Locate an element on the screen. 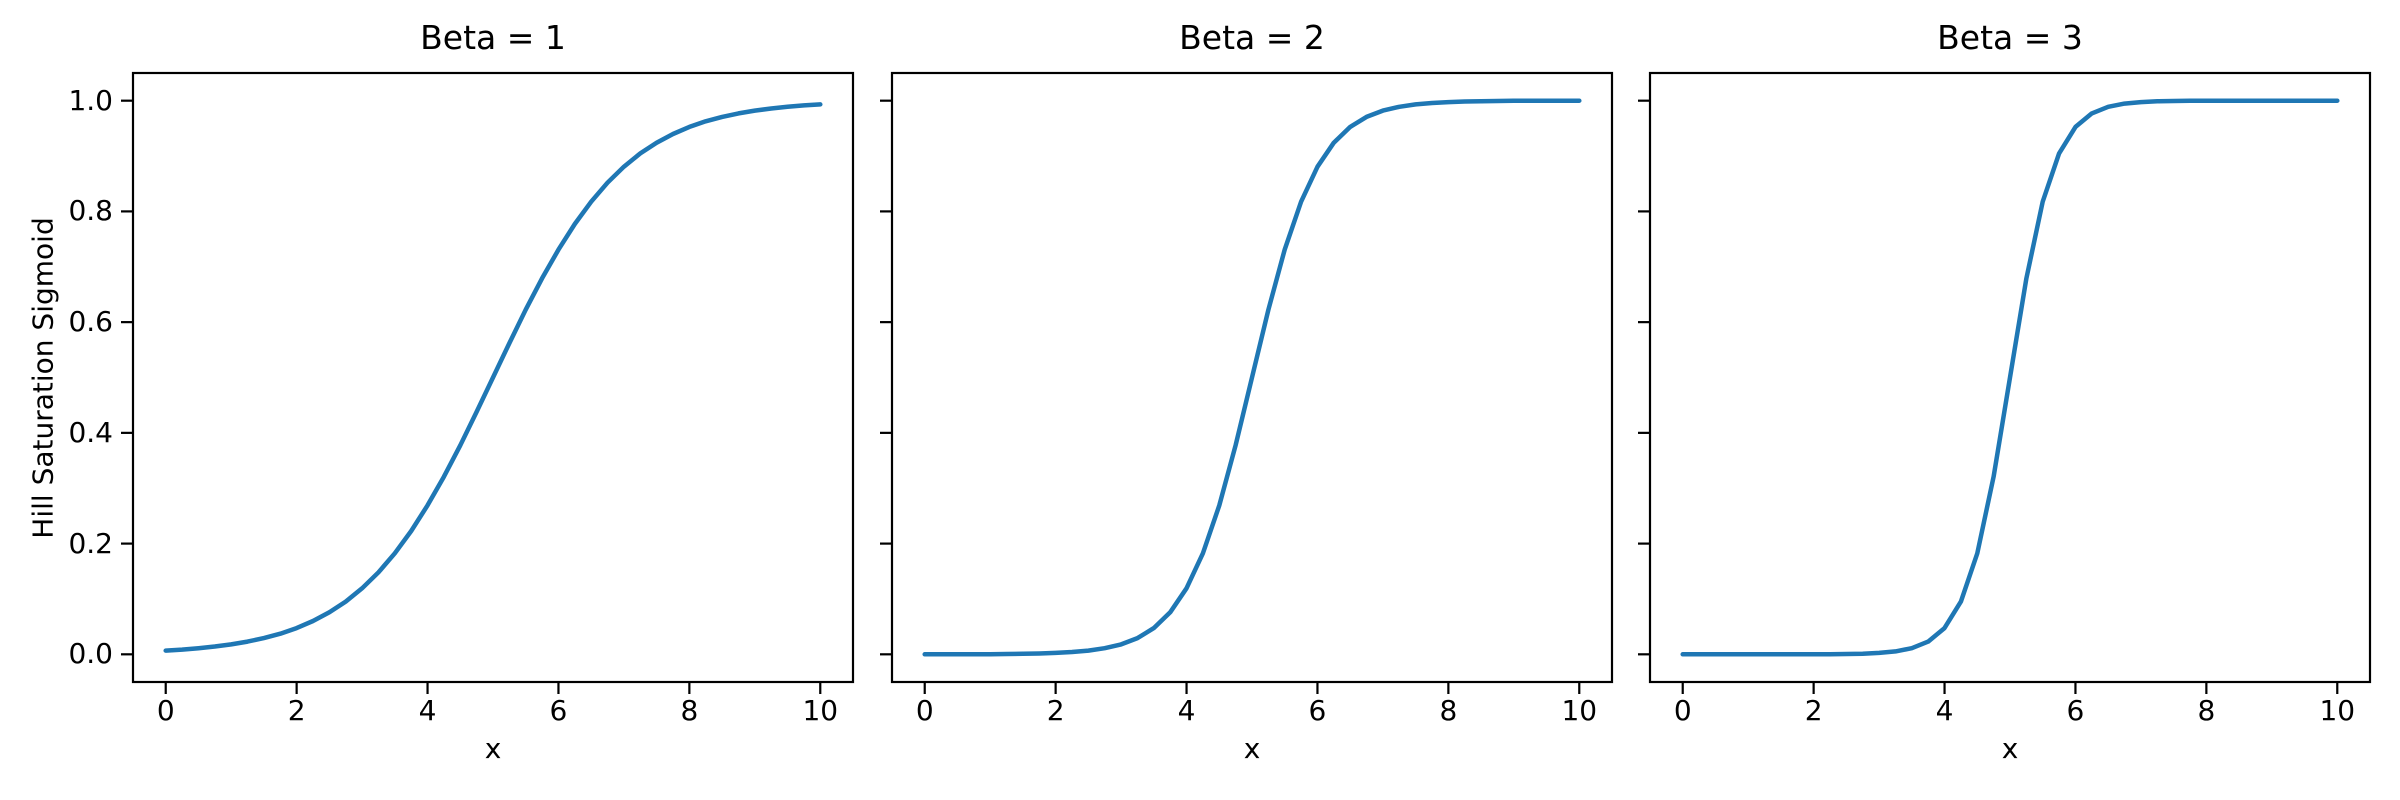 This screenshot has width=2400, height=800. y-tick-label: 0.8 is located at coordinates (90, 211).